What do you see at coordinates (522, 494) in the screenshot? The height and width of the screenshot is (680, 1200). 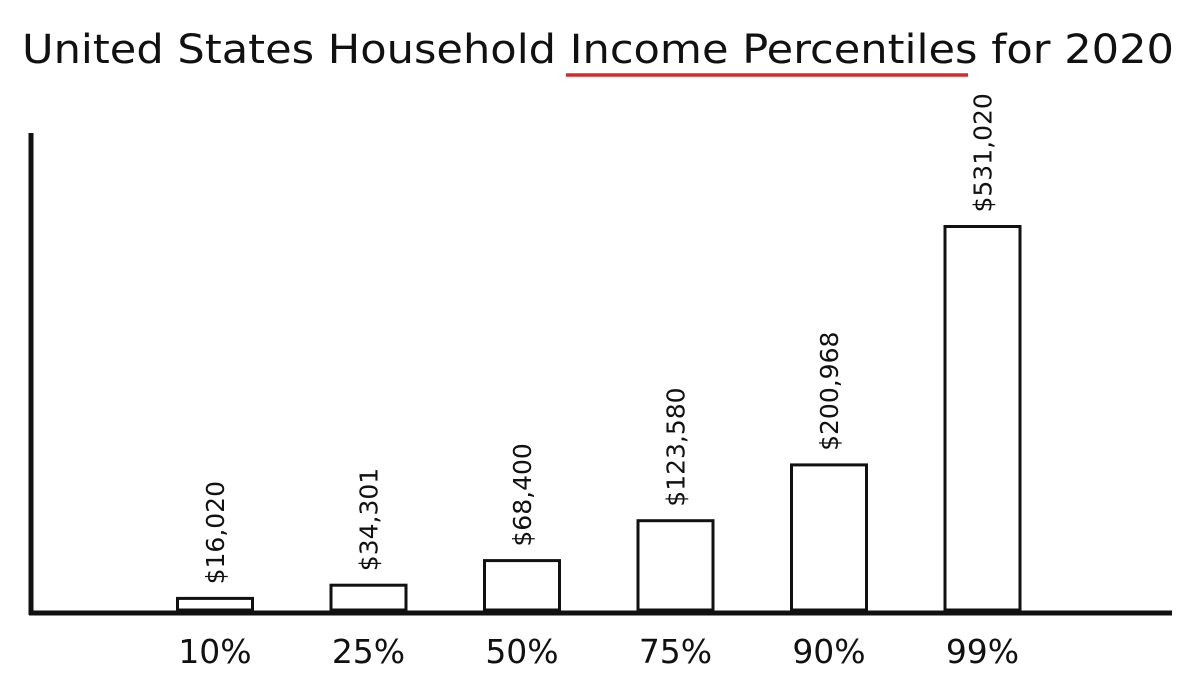 I see `data-label-50pct: $68,400` at bounding box center [522, 494].